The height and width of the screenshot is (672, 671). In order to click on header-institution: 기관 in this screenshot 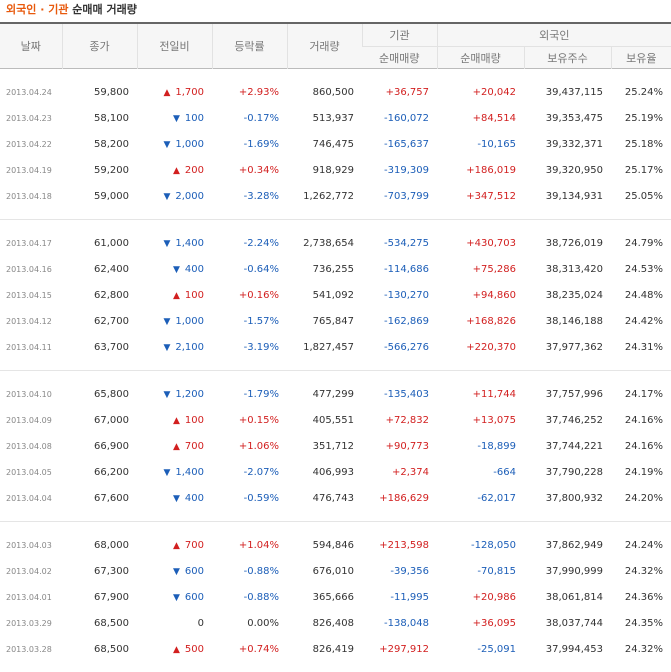, I will do `click(399, 35)`.